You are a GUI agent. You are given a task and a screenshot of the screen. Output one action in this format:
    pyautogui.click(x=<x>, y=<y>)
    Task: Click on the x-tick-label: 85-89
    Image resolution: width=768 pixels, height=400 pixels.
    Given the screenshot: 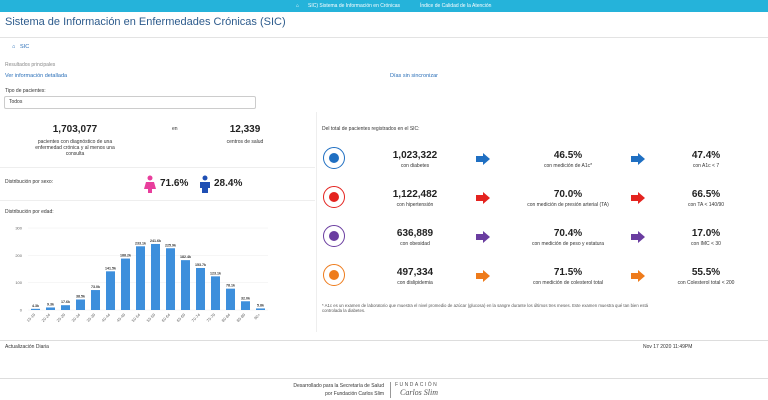 What is the action you would take?
    pyautogui.click(x=240, y=317)
    